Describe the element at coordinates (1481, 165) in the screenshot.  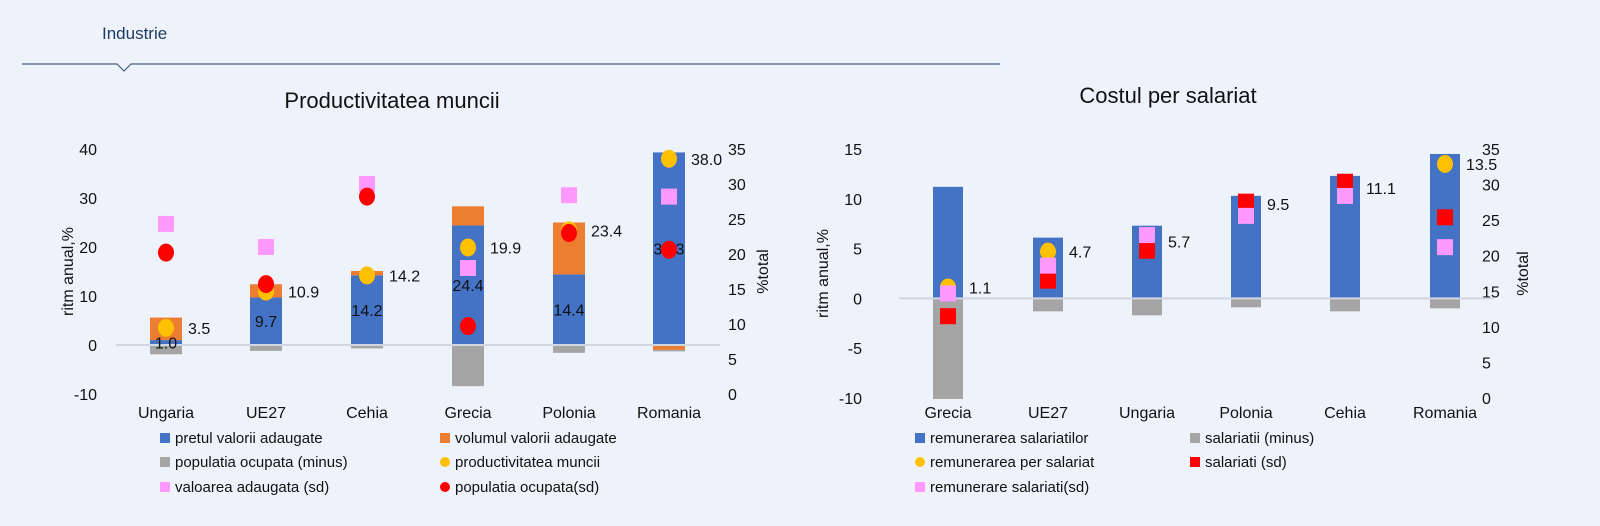
I see `point-value-label: 13.5` at that location.